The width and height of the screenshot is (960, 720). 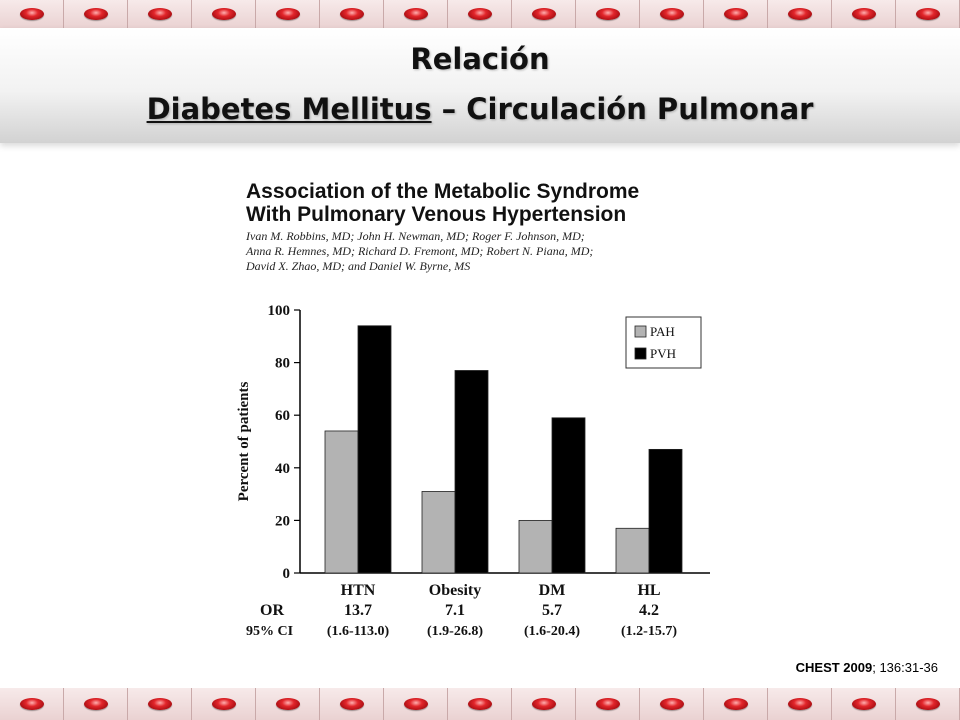 I want to click on x-category-label: DM, so click(x=552, y=590).